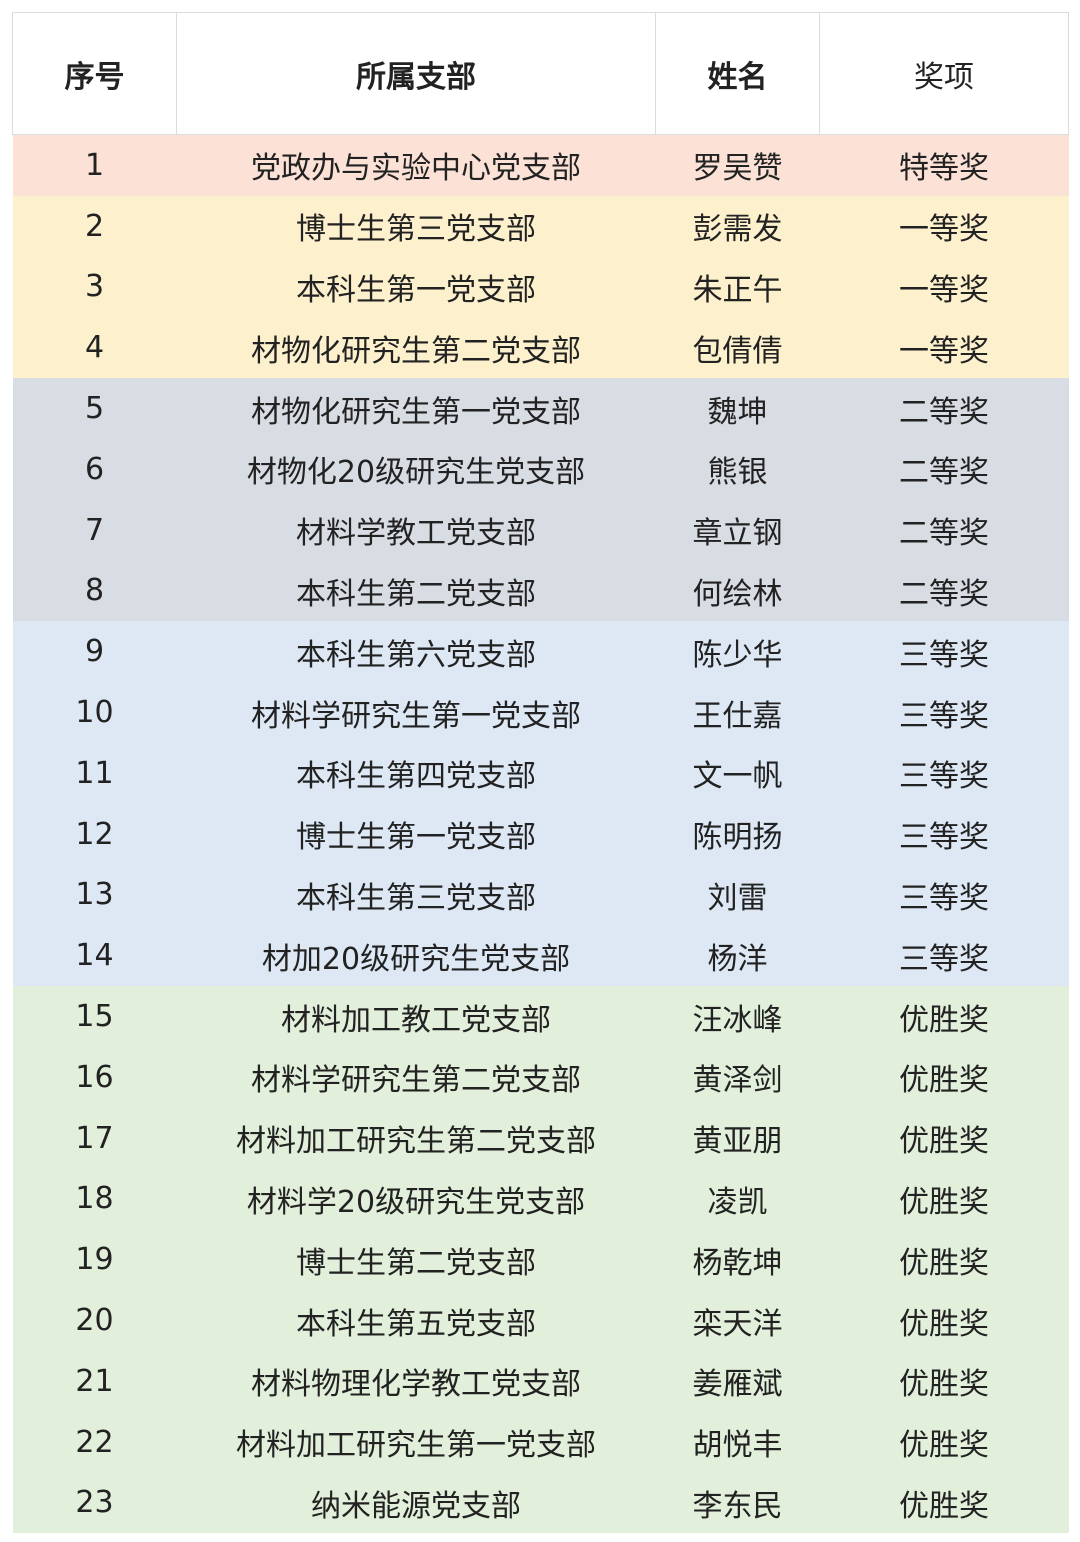 The image size is (1080, 1542). I want to click on cell-no: 12, so click(94, 834).